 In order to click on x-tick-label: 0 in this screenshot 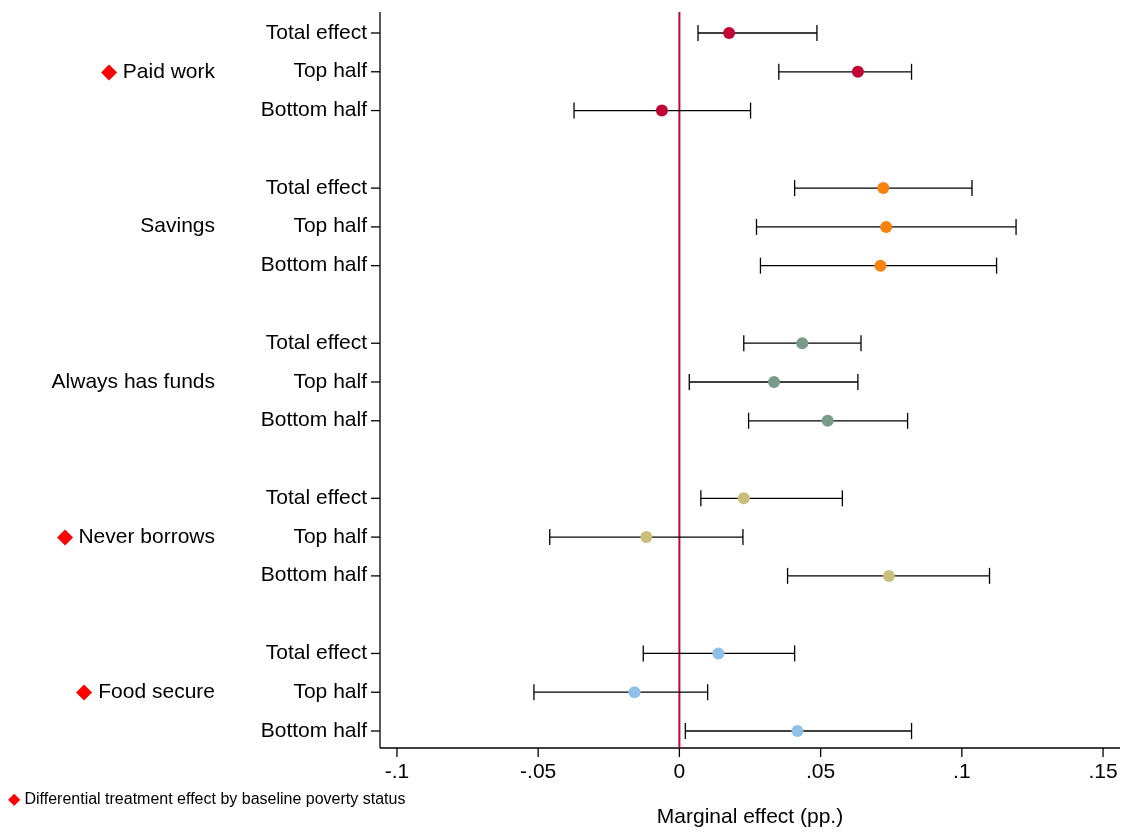, I will do `click(679, 770)`.